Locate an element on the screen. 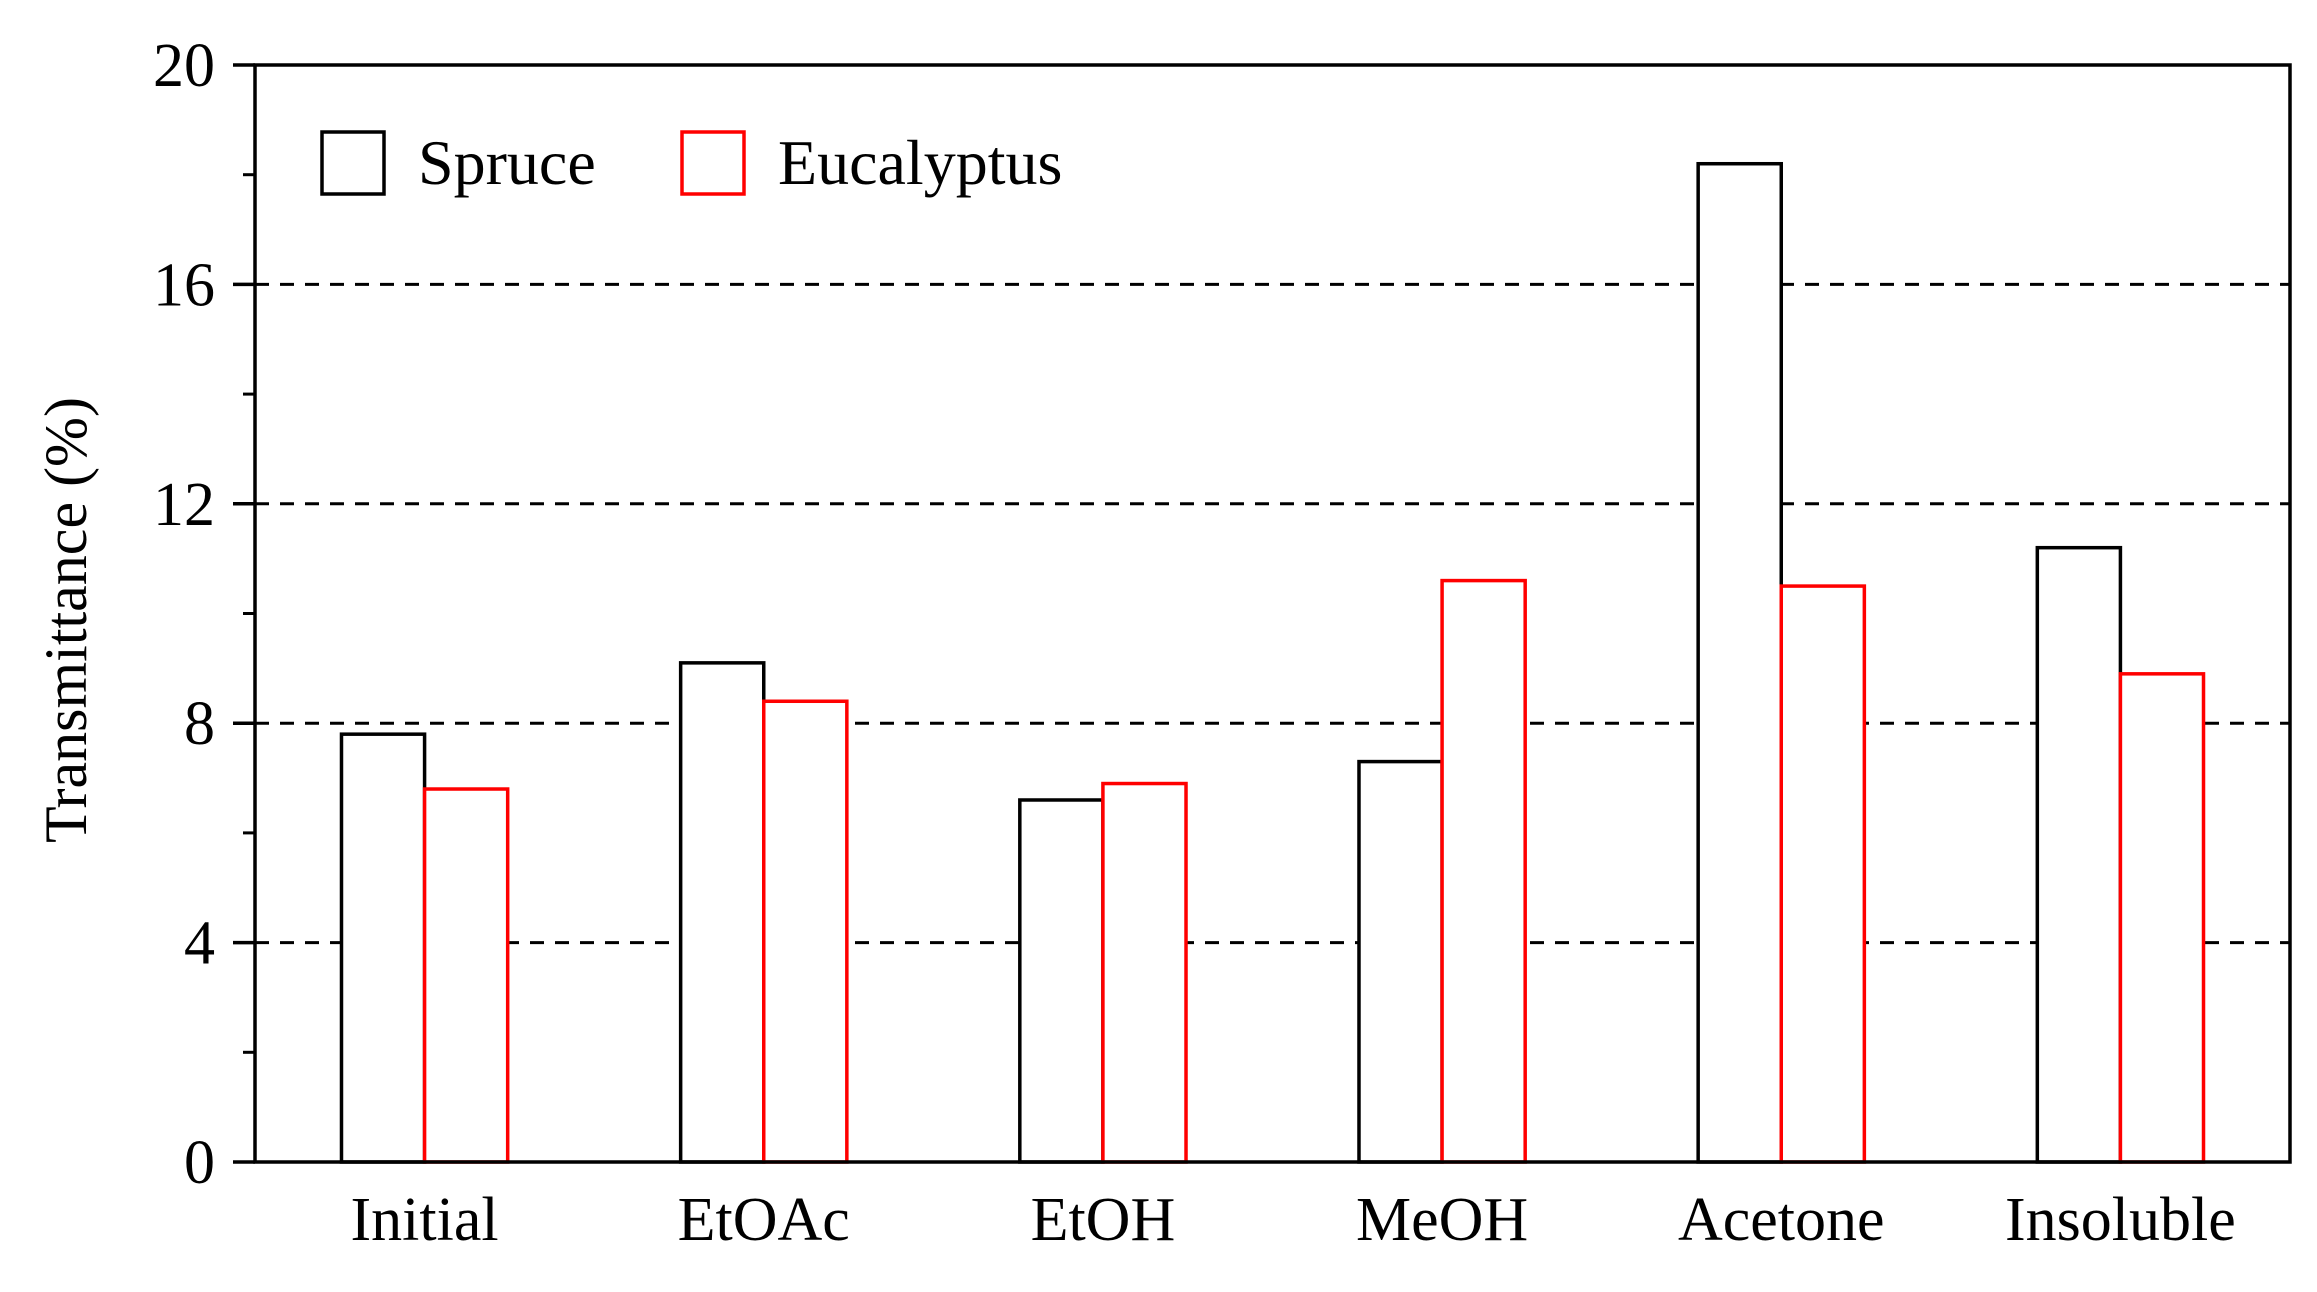 This screenshot has height=1292, width=2317. legend-label-eucalyptus: Eucalyptus is located at coordinates (920, 162).